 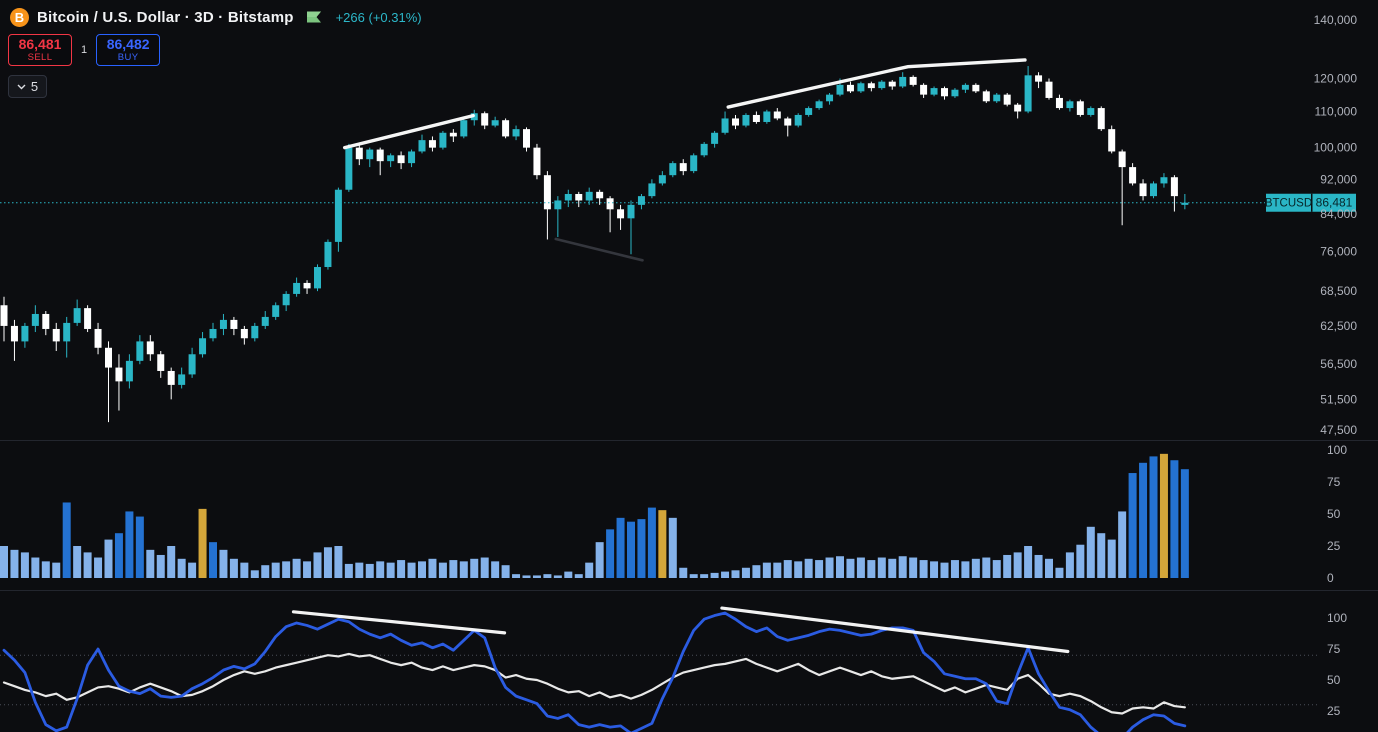 What do you see at coordinates (1338, 179) in the screenshot?
I see `price-axis-tick: 92,000` at bounding box center [1338, 179].